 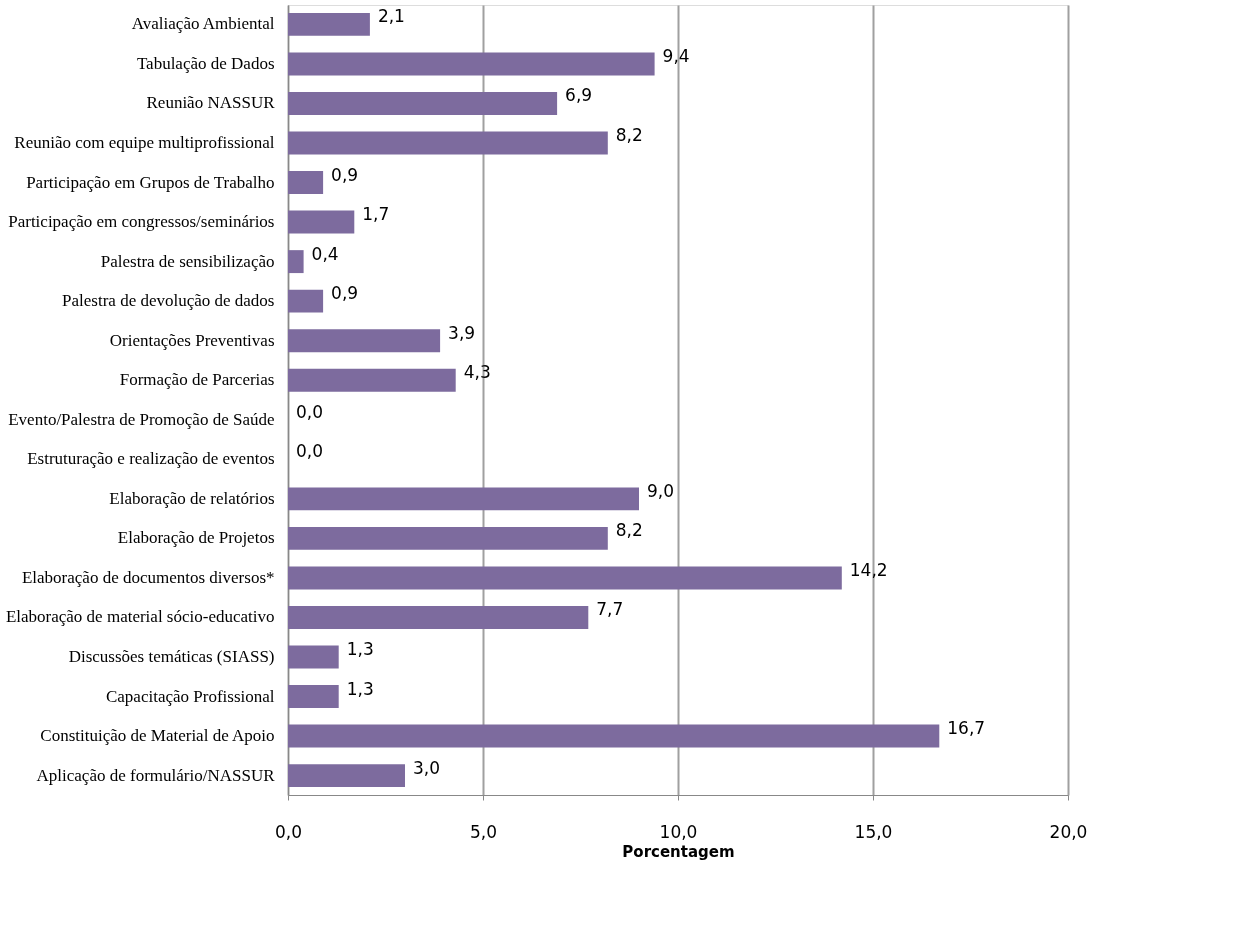 What do you see at coordinates (141, 419) in the screenshot?
I see `y-tick-label: Evento/Palestra de Promoção de Saúde` at bounding box center [141, 419].